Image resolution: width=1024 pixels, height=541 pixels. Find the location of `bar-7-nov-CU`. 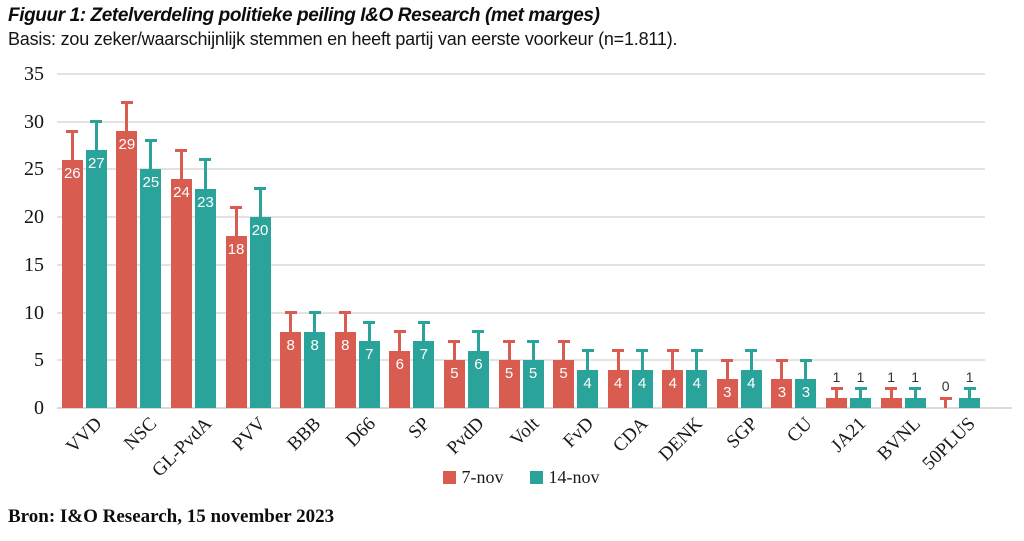

bar-7-nov-CU is located at coordinates (782, 393).